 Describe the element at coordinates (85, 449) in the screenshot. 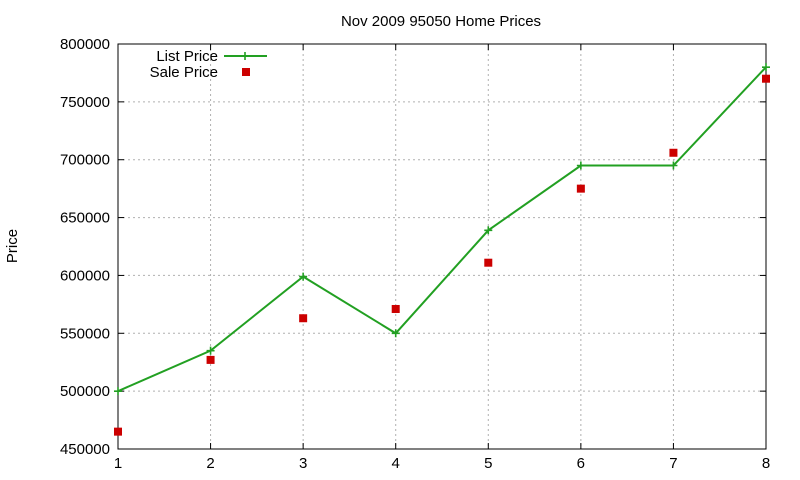

I see `y-tick-label: 450000` at that location.